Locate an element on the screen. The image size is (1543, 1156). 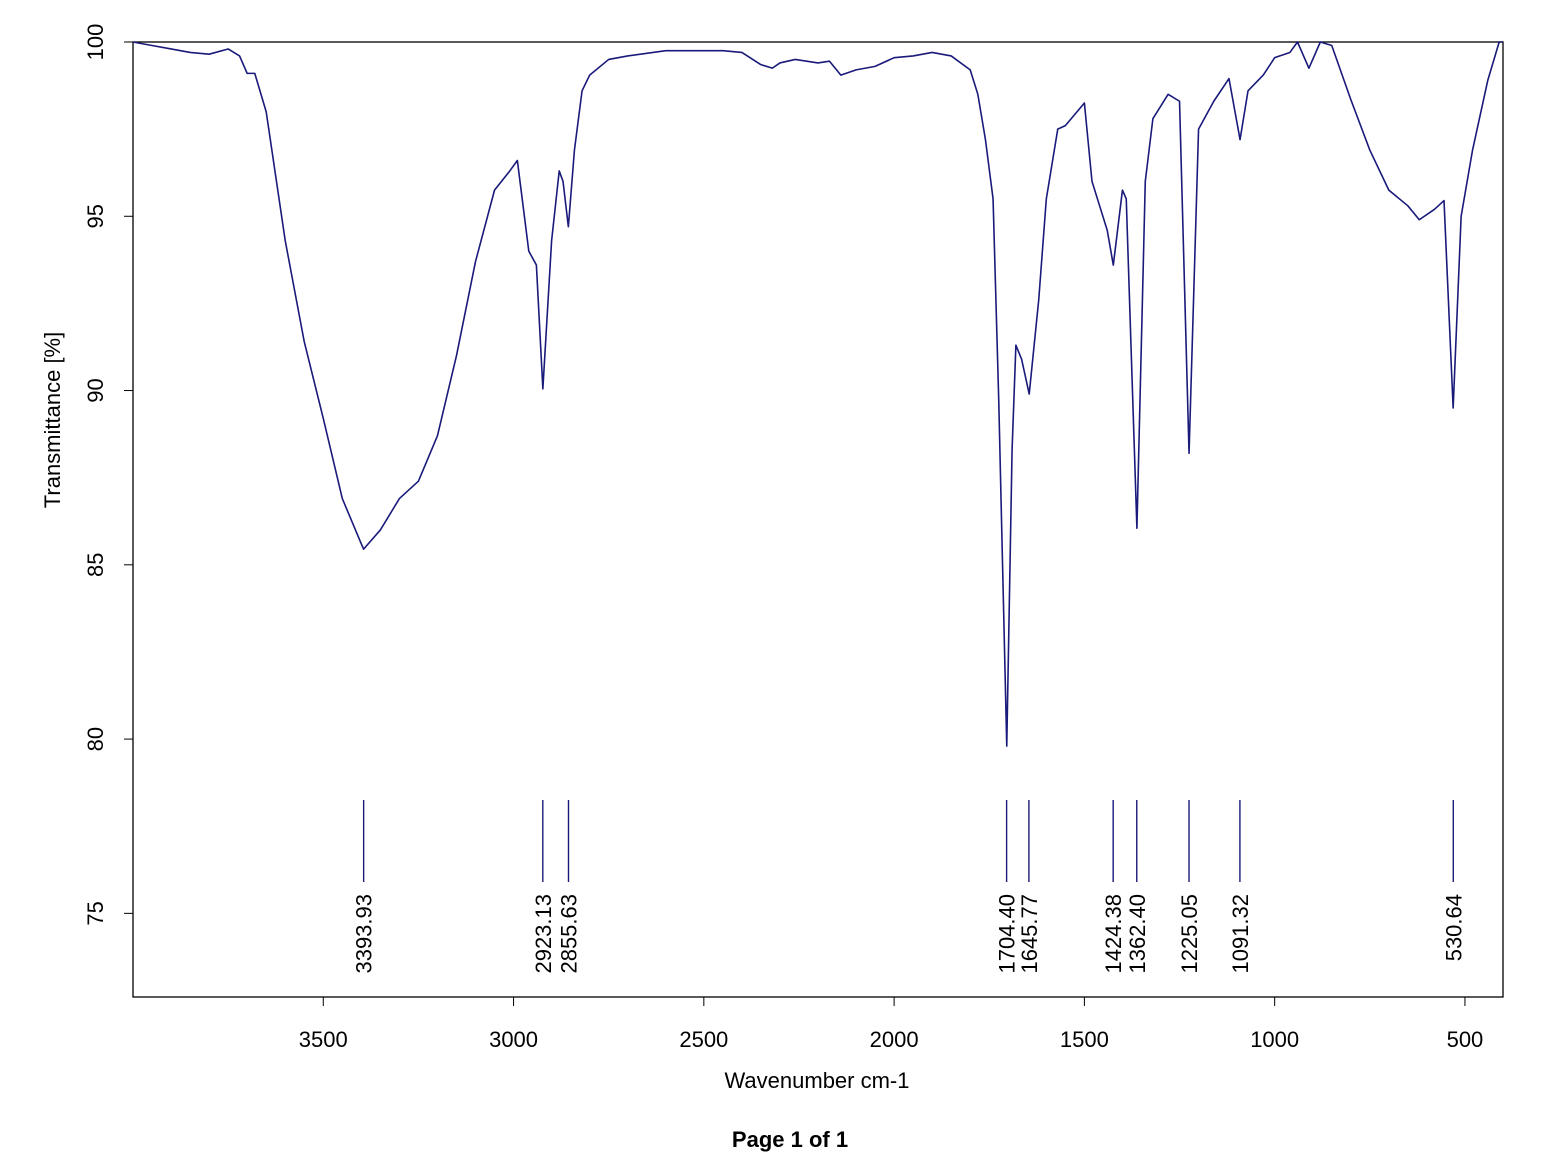
y-tick-label: 100 is located at coordinates (95, 42).